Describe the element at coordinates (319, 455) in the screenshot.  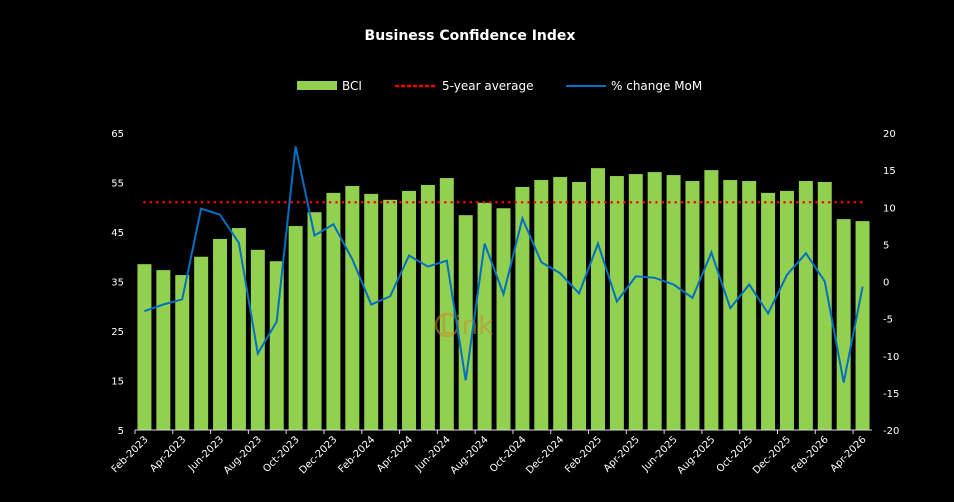
I see `x-tick-label: Dec-2023` at that location.